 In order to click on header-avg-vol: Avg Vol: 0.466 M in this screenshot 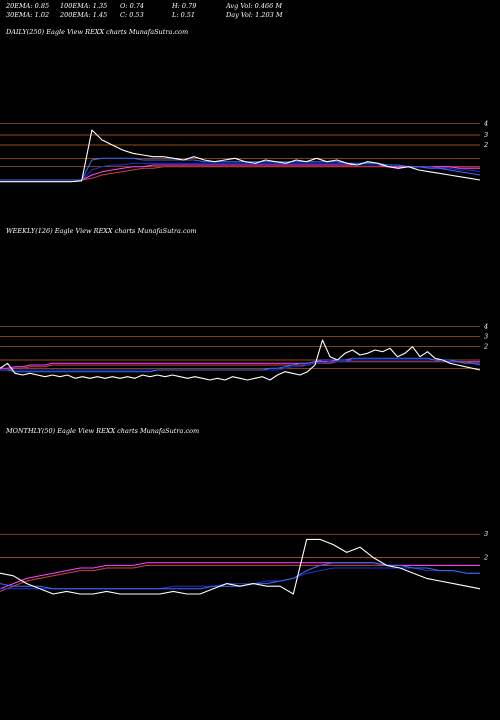, I will do `click(254, 6)`.